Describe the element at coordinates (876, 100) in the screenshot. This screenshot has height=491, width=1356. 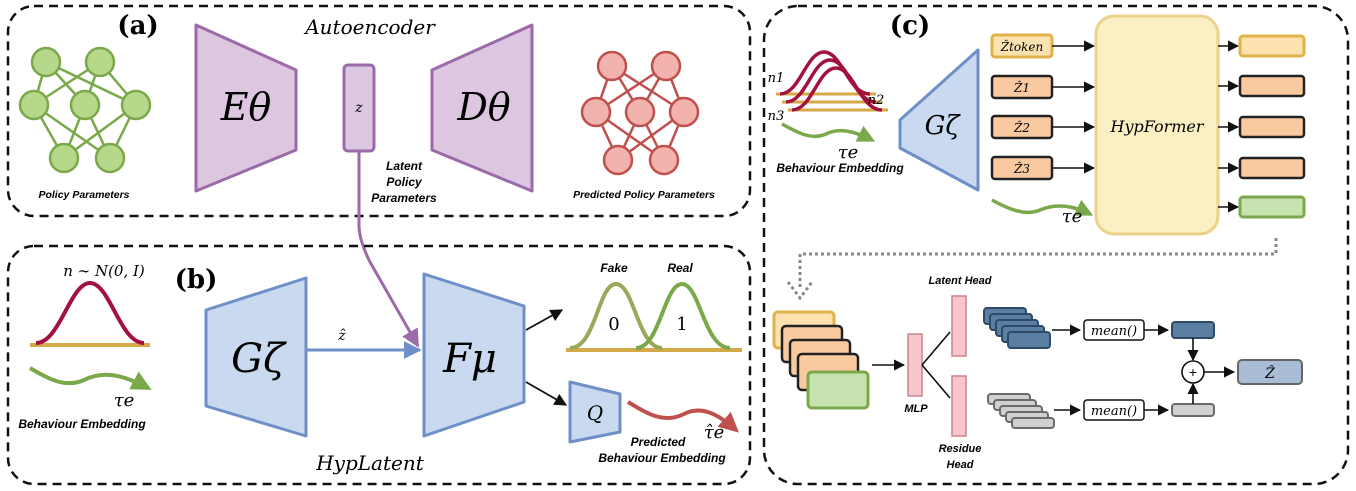
I see `n2-label: n2` at that location.